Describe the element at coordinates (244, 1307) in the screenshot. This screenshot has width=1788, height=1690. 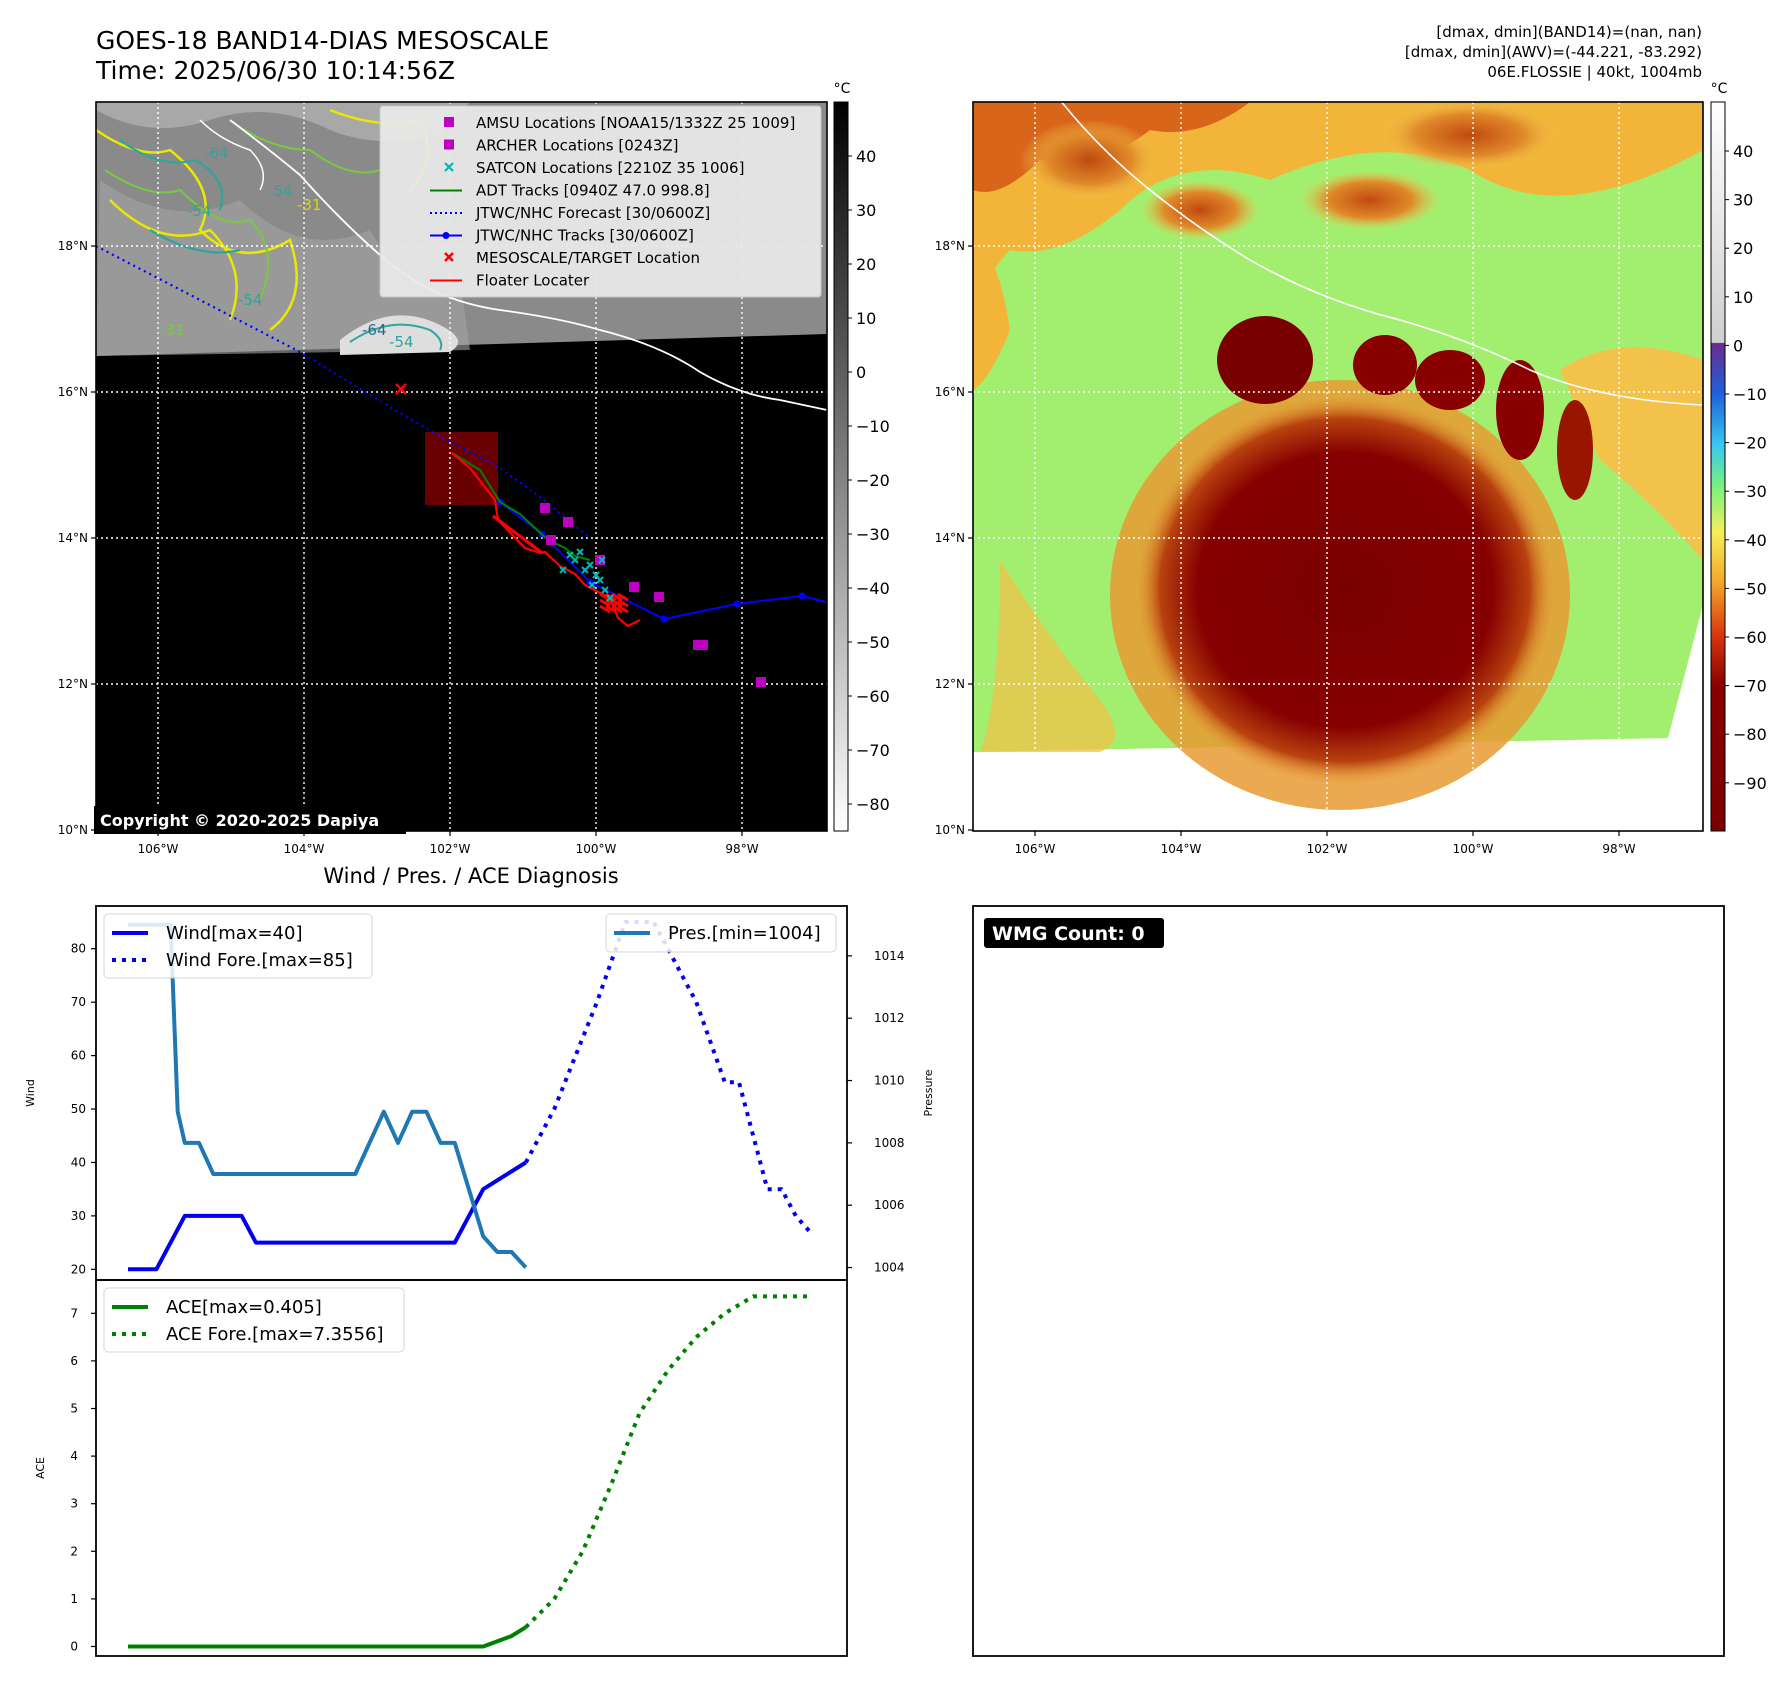
I see `ace-legend-entry: ACE[max=0.405]` at that location.